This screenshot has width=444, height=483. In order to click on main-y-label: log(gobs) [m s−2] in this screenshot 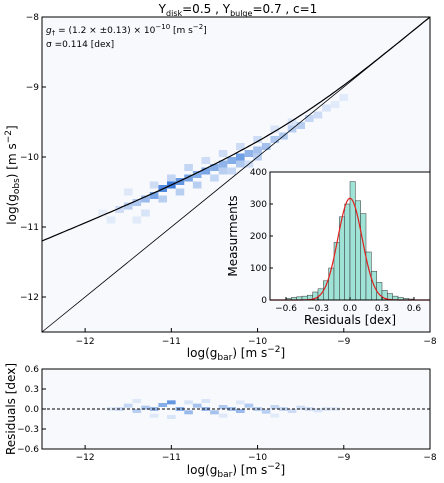, I will do `click(13, 174)`.